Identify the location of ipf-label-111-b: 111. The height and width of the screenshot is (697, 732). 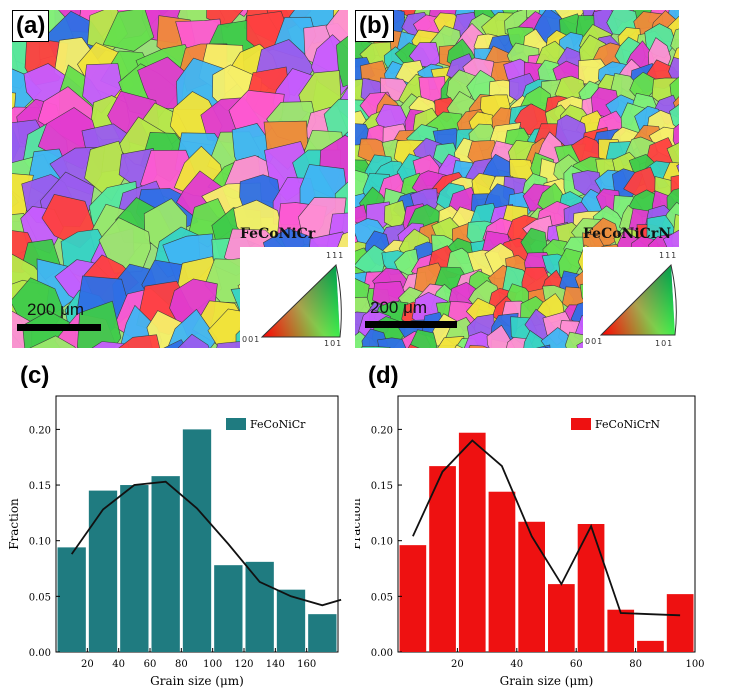
(668, 255).